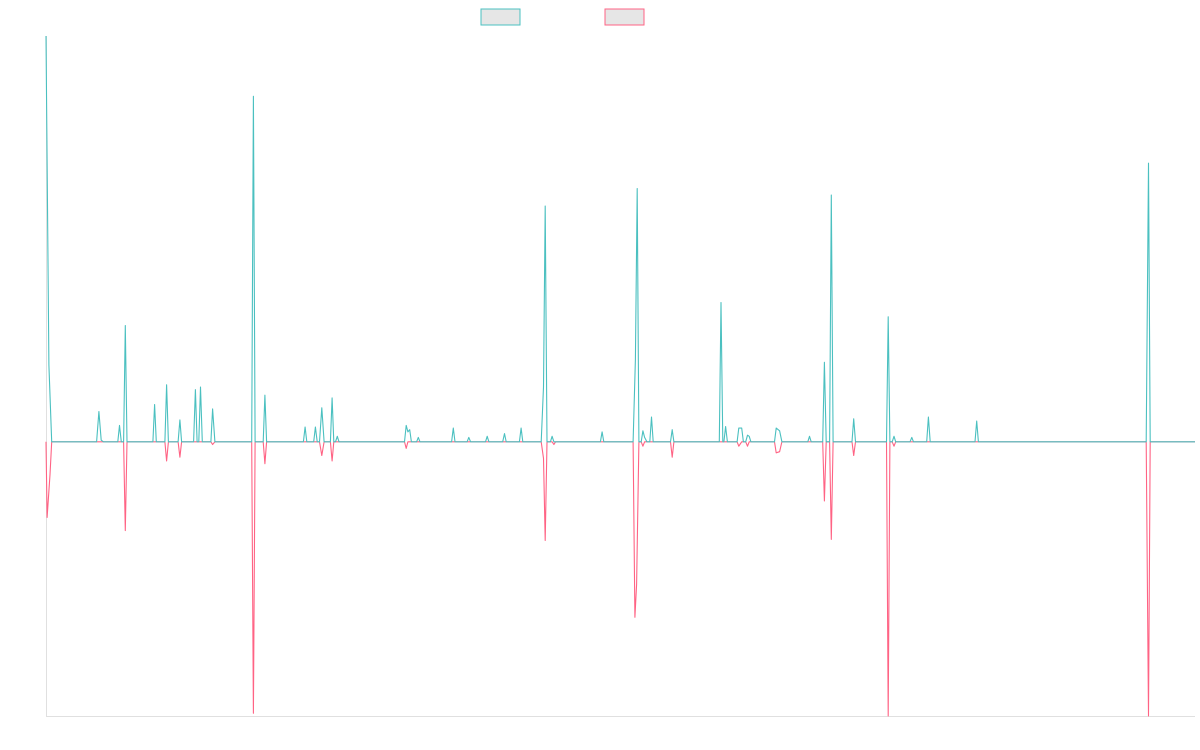 This screenshot has width=1200, height=750. Describe the element at coordinates (562, 17) in the screenshot. I see `legend` at that location.